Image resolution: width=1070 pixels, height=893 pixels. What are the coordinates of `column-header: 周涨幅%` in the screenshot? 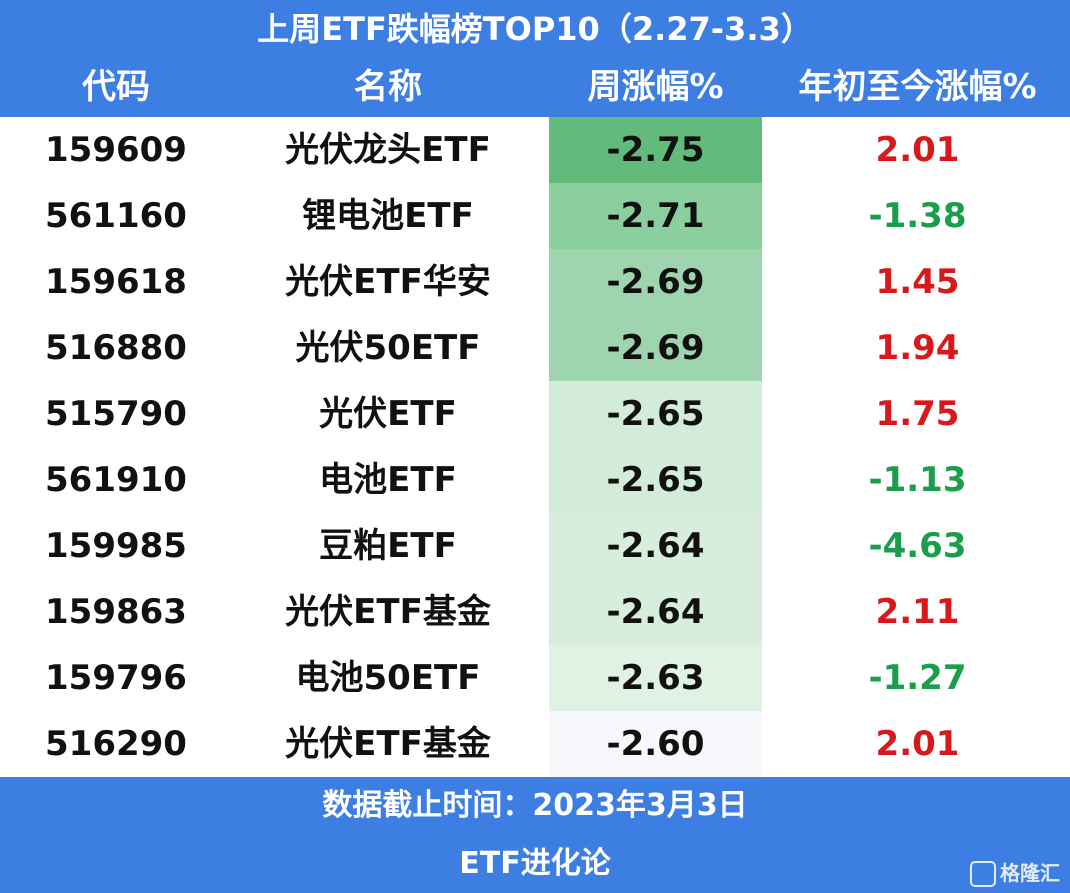 It's located at (655, 87).